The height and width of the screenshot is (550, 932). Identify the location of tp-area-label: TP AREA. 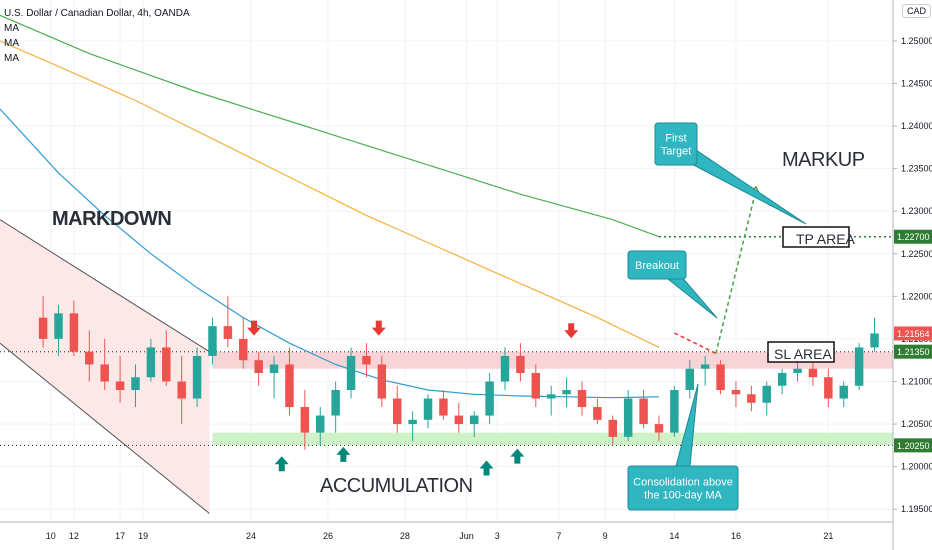
(826, 239).